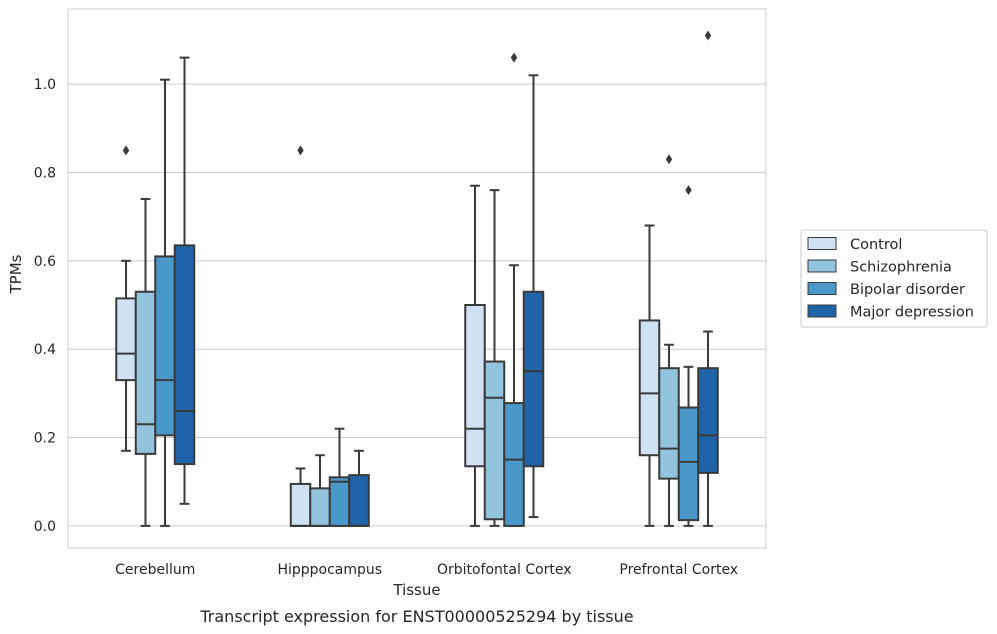 The image size is (997, 634). What do you see at coordinates (45, 262) in the screenshot?
I see `y-tick-label: 0.6` at bounding box center [45, 262].